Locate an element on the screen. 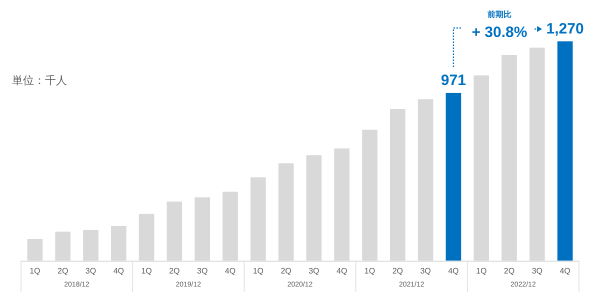 The height and width of the screenshot is (292, 591). text: + 30.8% is located at coordinates (500, 32).